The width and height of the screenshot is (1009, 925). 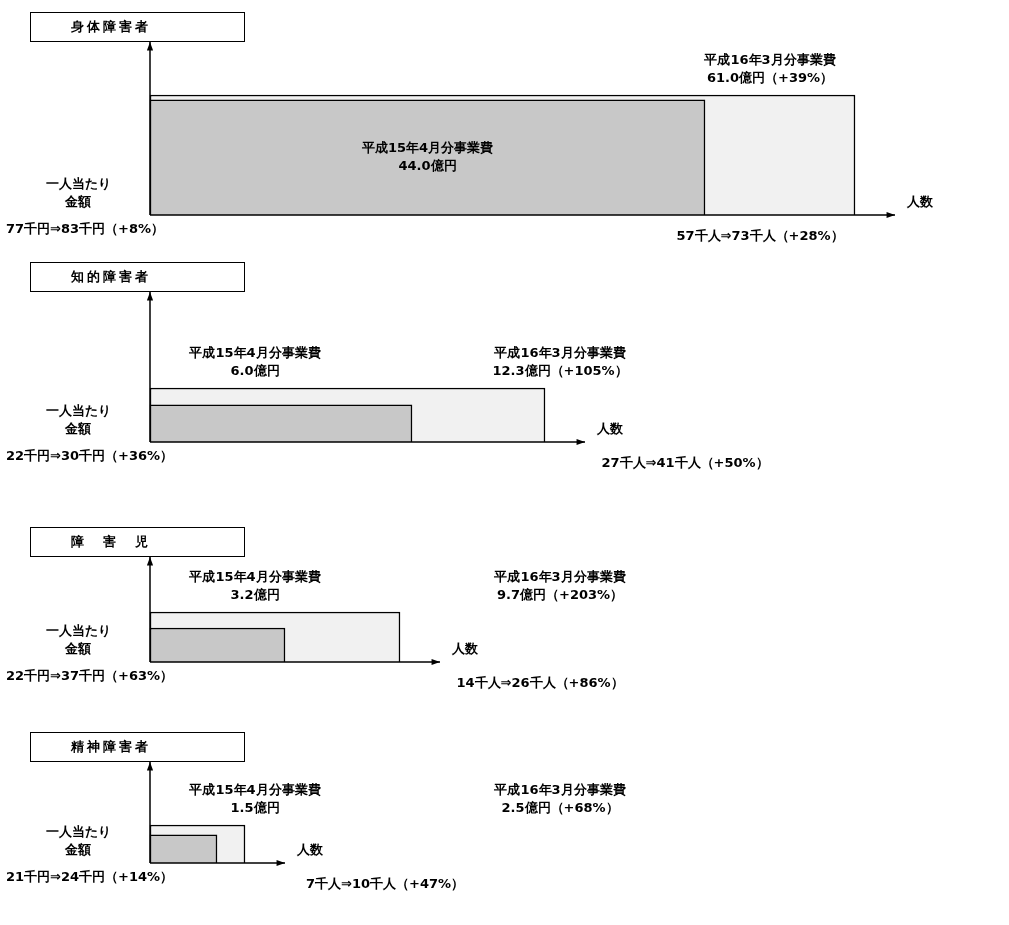 What do you see at coordinates (385, 884) in the screenshot?
I see `text: 7千人⇒10千人（+47%）` at bounding box center [385, 884].